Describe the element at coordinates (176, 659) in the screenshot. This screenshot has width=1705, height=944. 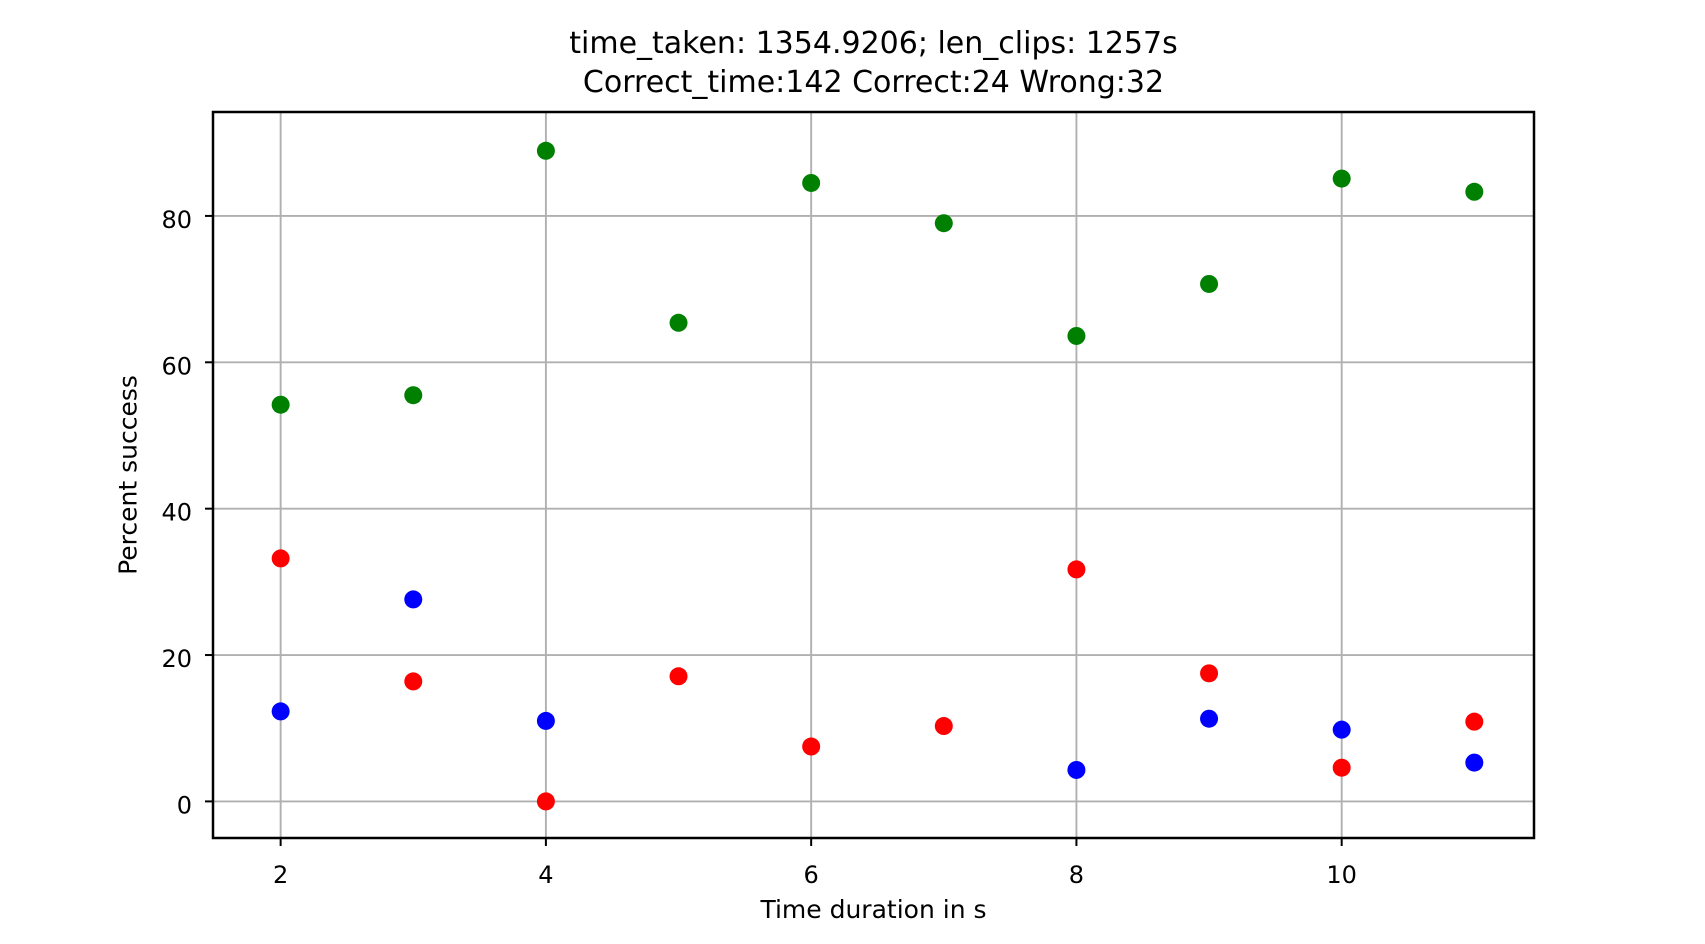
I see `y-tick-label: 20` at that location.